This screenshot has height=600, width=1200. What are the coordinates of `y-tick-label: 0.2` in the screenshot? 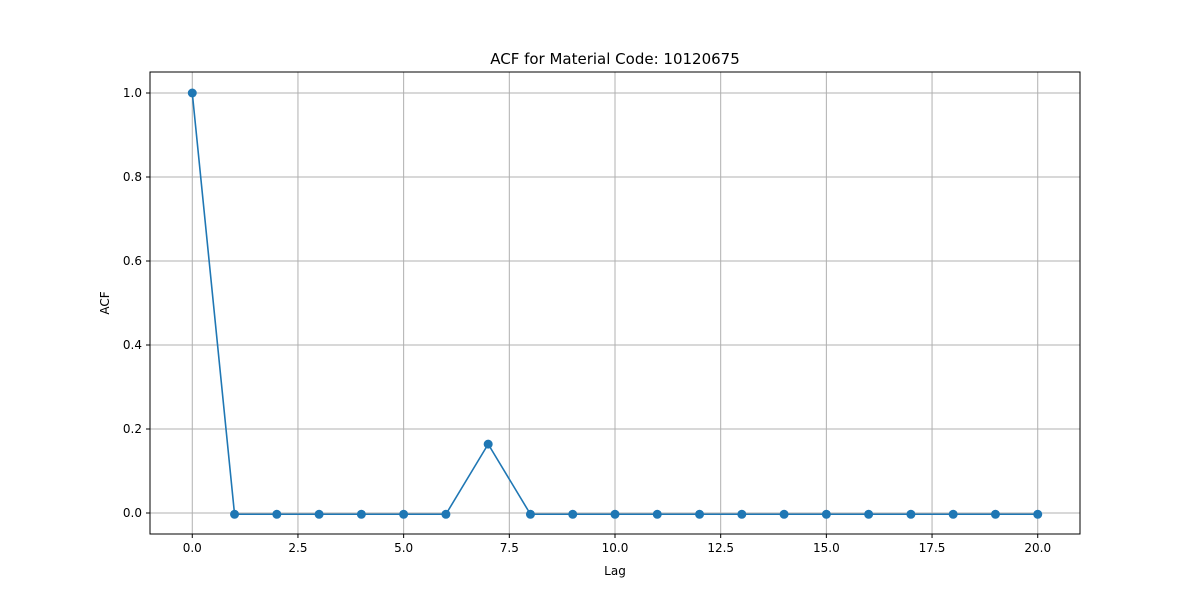 It's located at (132, 429).